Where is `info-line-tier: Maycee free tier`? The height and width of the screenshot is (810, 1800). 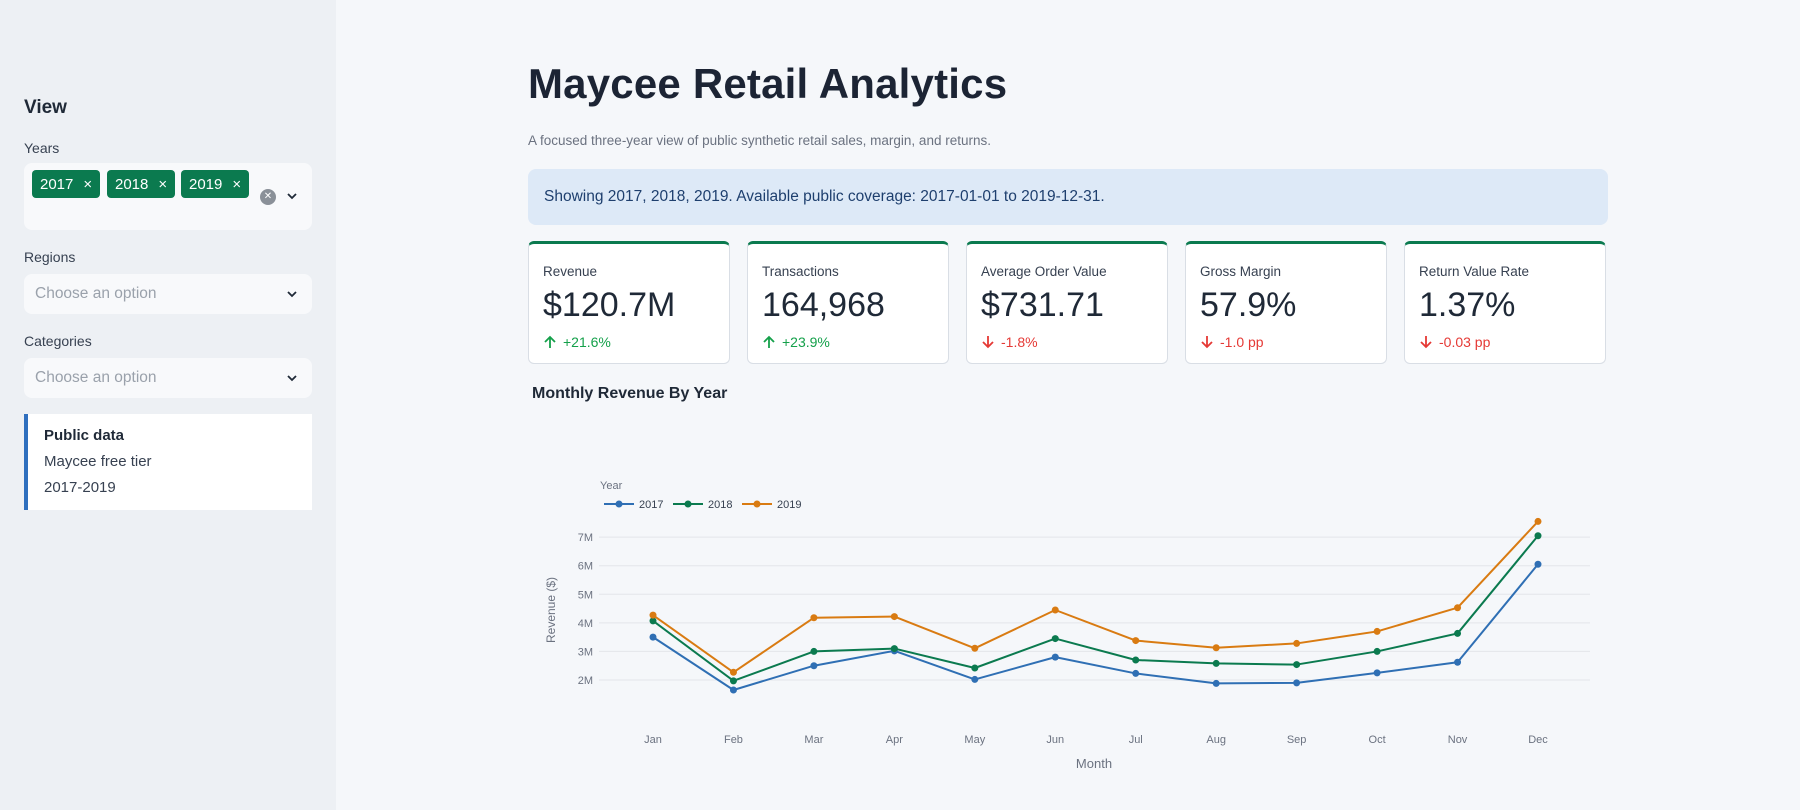
info-line-tier: Maycee free tier is located at coordinates (98, 461).